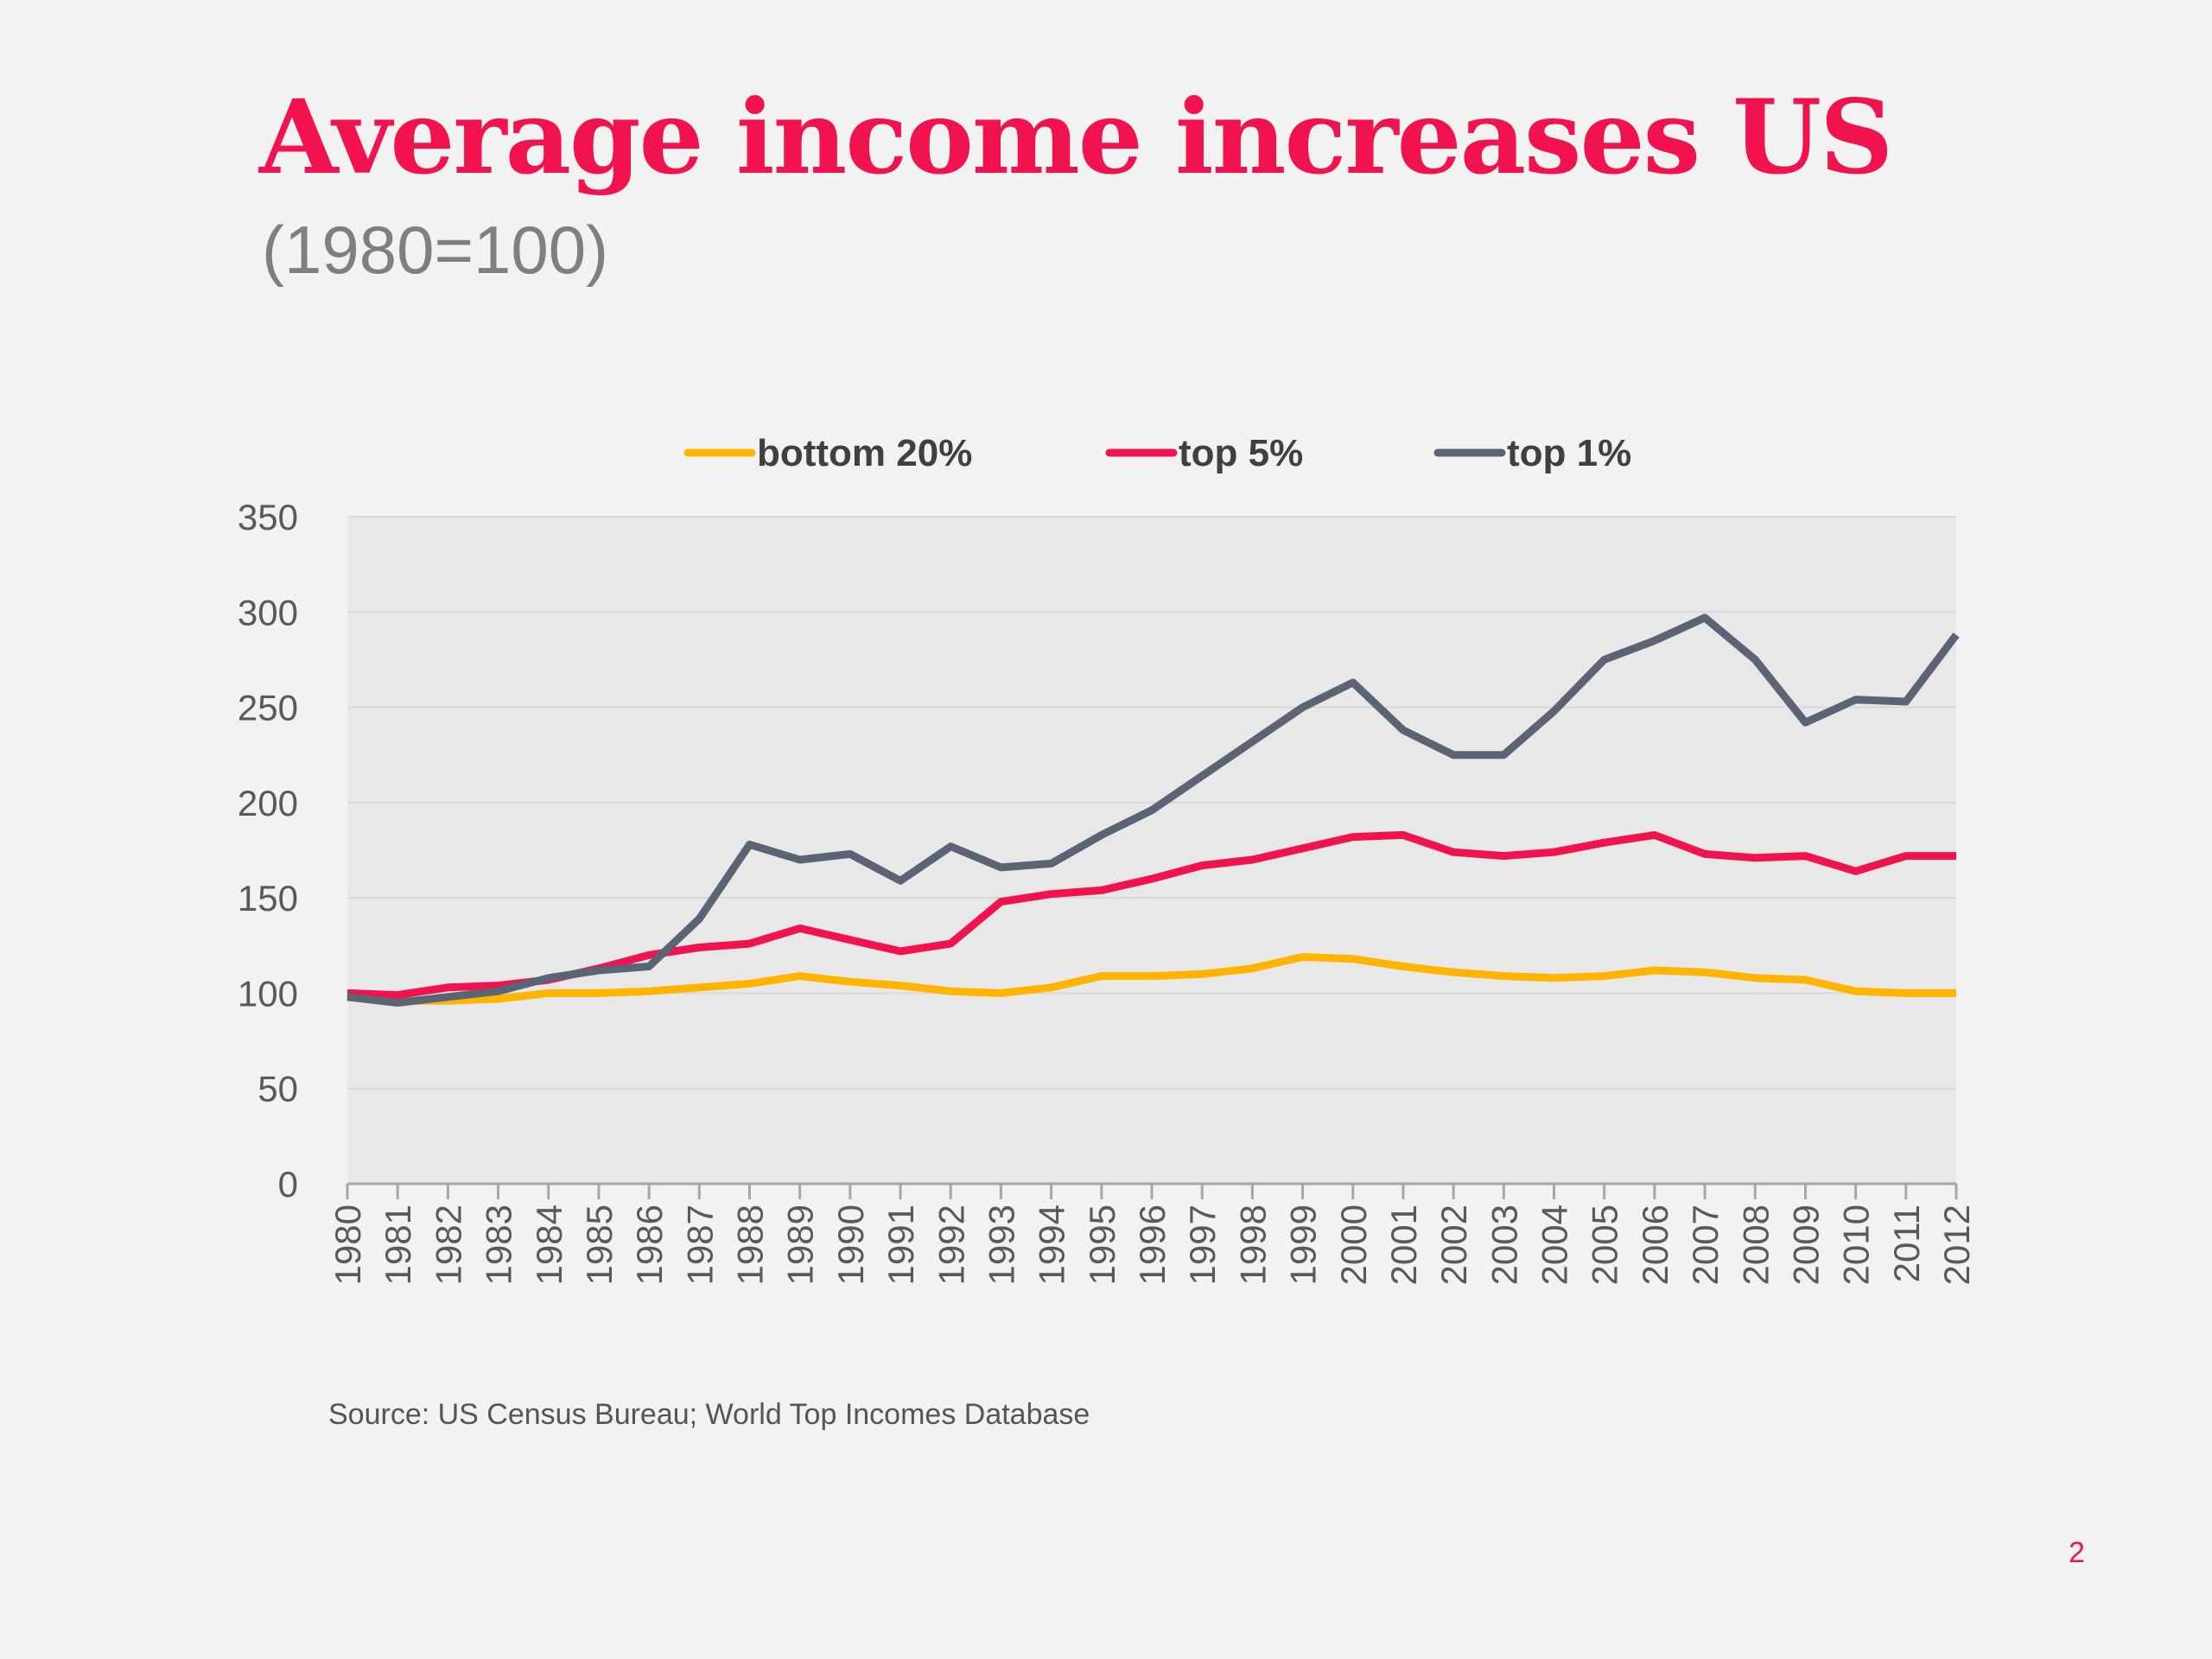 The width and height of the screenshot is (2212, 1659). I want to click on x-tick-label: 1998, so click(1252, 1245).